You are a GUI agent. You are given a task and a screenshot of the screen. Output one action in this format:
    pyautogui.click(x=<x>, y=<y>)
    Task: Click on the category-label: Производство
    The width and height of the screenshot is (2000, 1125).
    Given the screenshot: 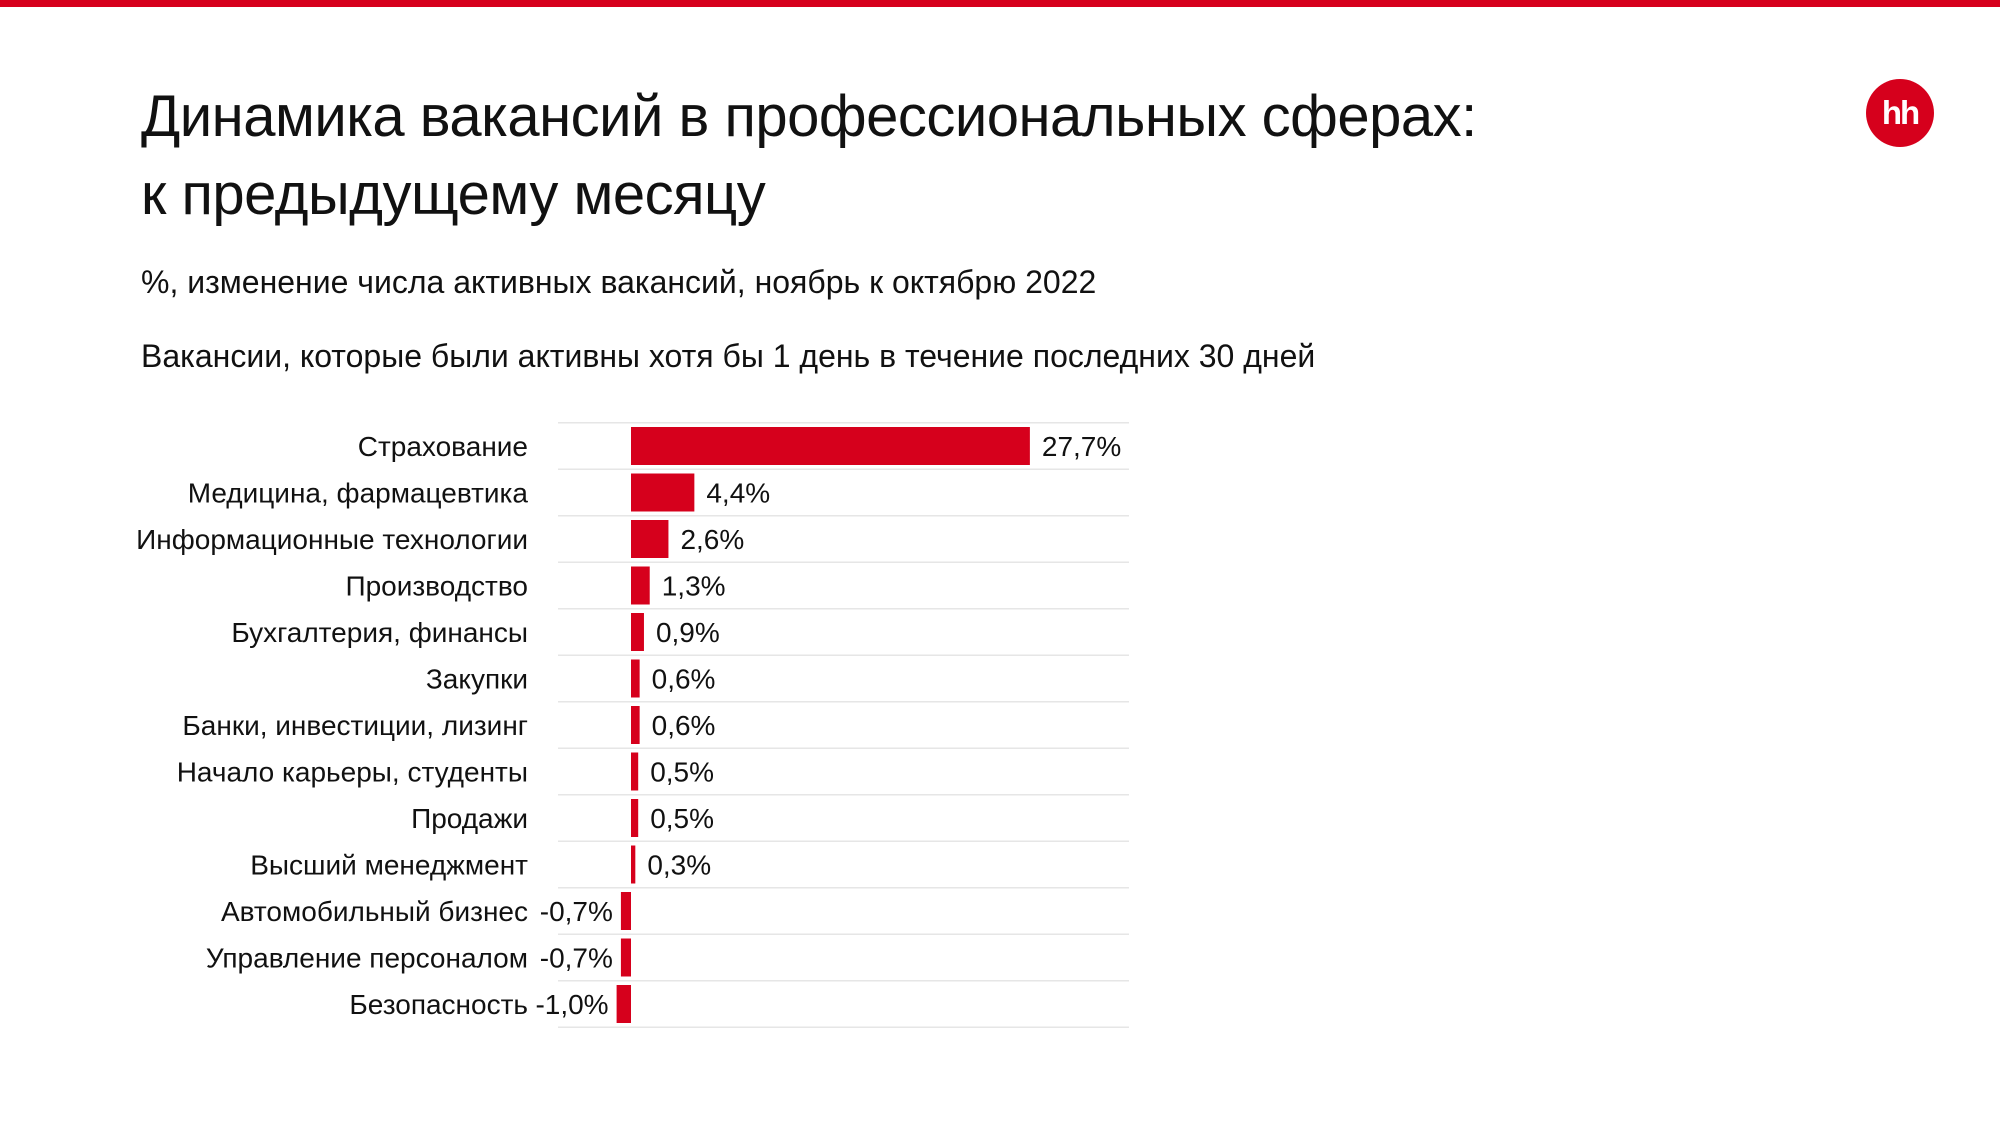 What is the action you would take?
    pyautogui.click(x=436, y=586)
    